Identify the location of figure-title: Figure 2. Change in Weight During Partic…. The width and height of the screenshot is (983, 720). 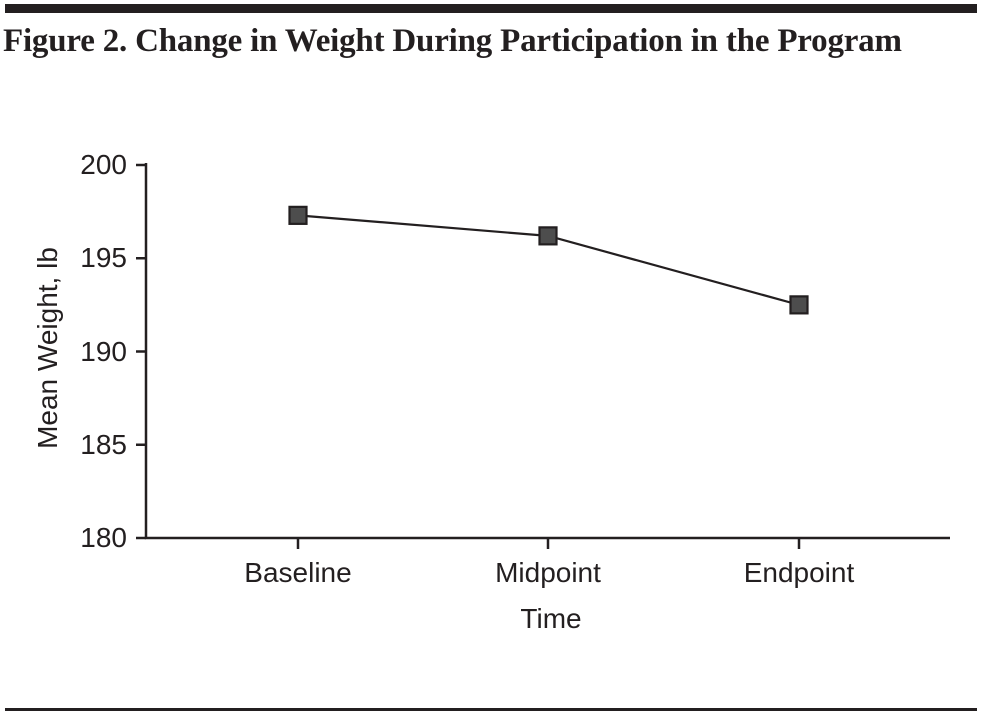
(452, 41).